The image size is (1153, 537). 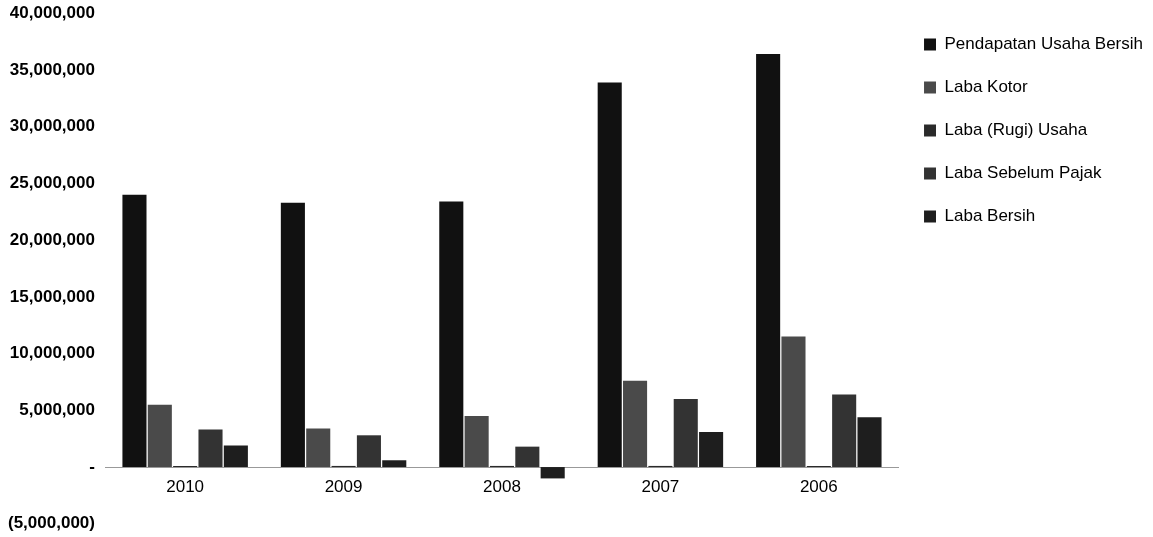 What do you see at coordinates (185, 486) in the screenshot?
I see `x-tick-label: 2010` at bounding box center [185, 486].